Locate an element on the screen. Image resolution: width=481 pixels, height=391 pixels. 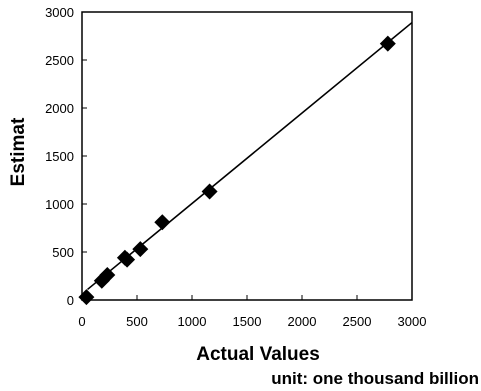
y-axis-tick-labels: 0 500 1000 1500 2000 2500 3000 is located at coordinates (59, 156).